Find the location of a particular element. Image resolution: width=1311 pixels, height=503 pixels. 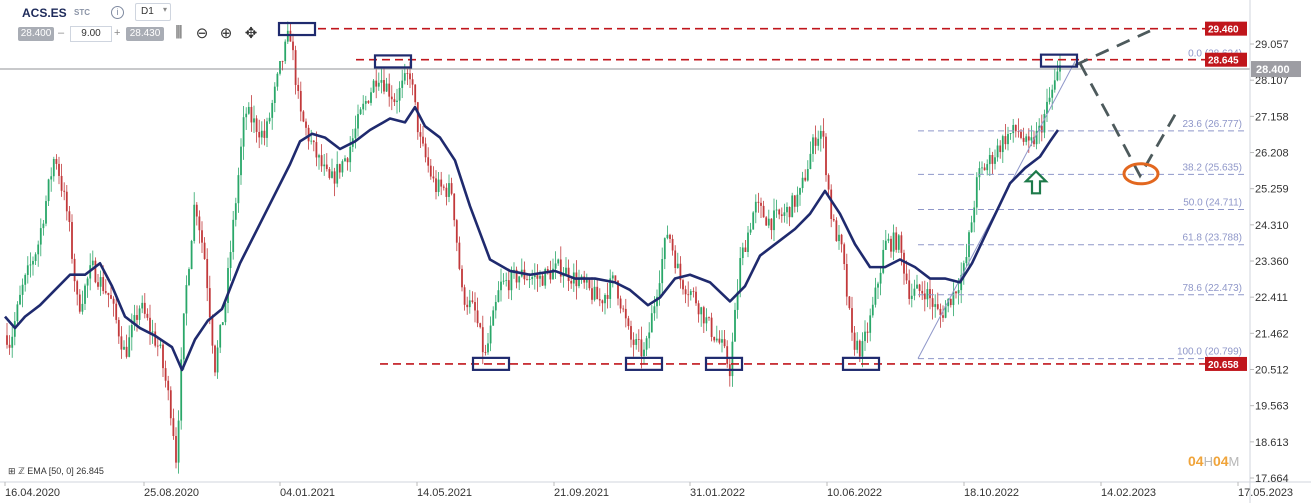

target-ellipse is located at coordinates (1141, 174).